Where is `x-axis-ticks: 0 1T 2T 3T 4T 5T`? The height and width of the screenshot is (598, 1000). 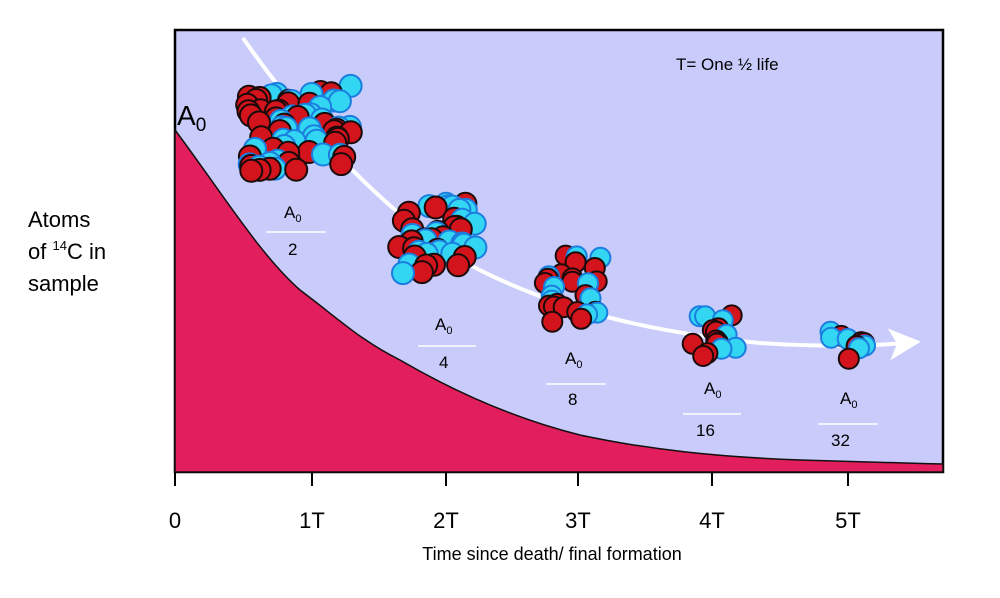
x-axis-ticks: 0 1T 2T 3T 4T 5T is located at coordinates (515, 502).